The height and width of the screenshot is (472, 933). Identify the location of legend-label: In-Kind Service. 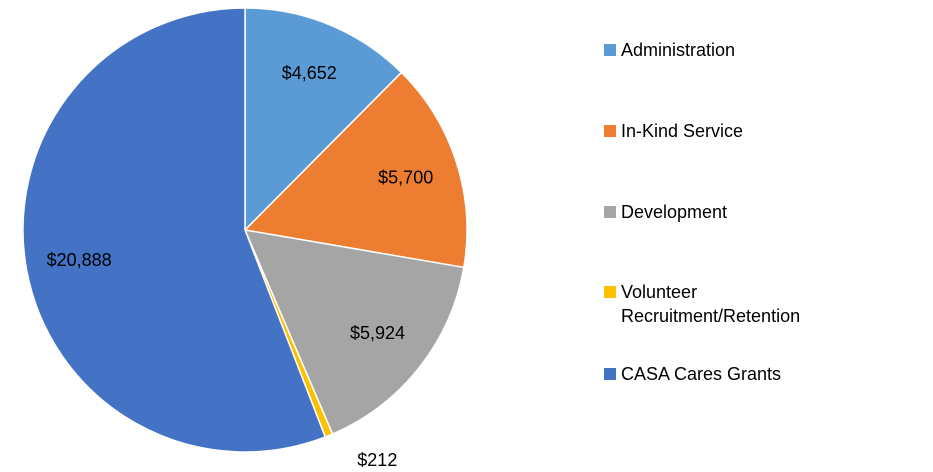
(682, 131).